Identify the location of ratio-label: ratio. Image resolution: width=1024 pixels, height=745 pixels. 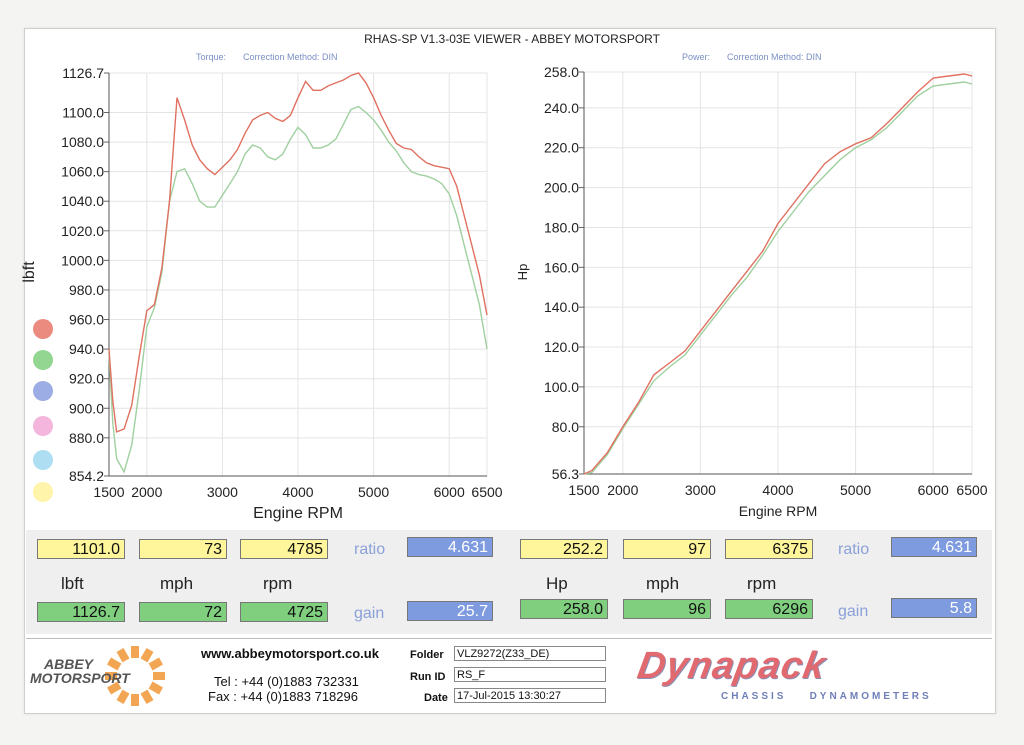
(370, 549).